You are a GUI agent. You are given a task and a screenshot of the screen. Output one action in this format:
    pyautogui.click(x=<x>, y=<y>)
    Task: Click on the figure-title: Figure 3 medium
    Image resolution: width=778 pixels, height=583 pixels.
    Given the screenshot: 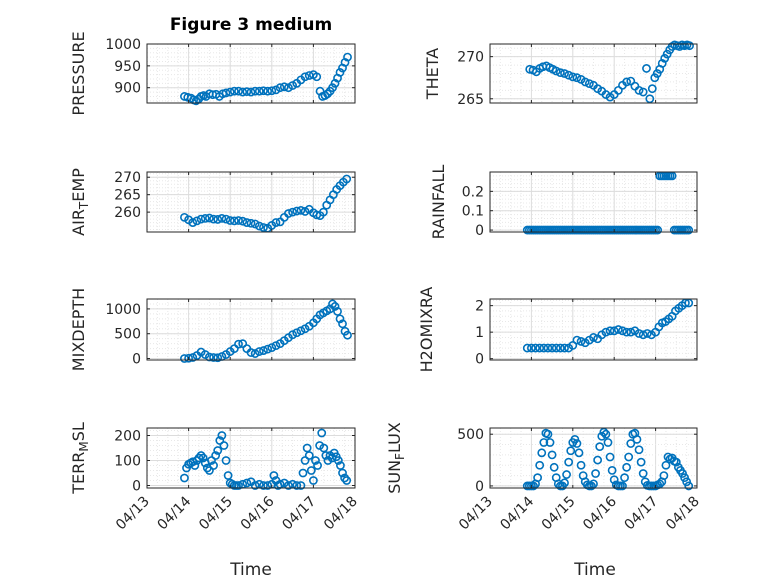 What is the action you would take?
    pyautogui.click(x=251, y=25)
    